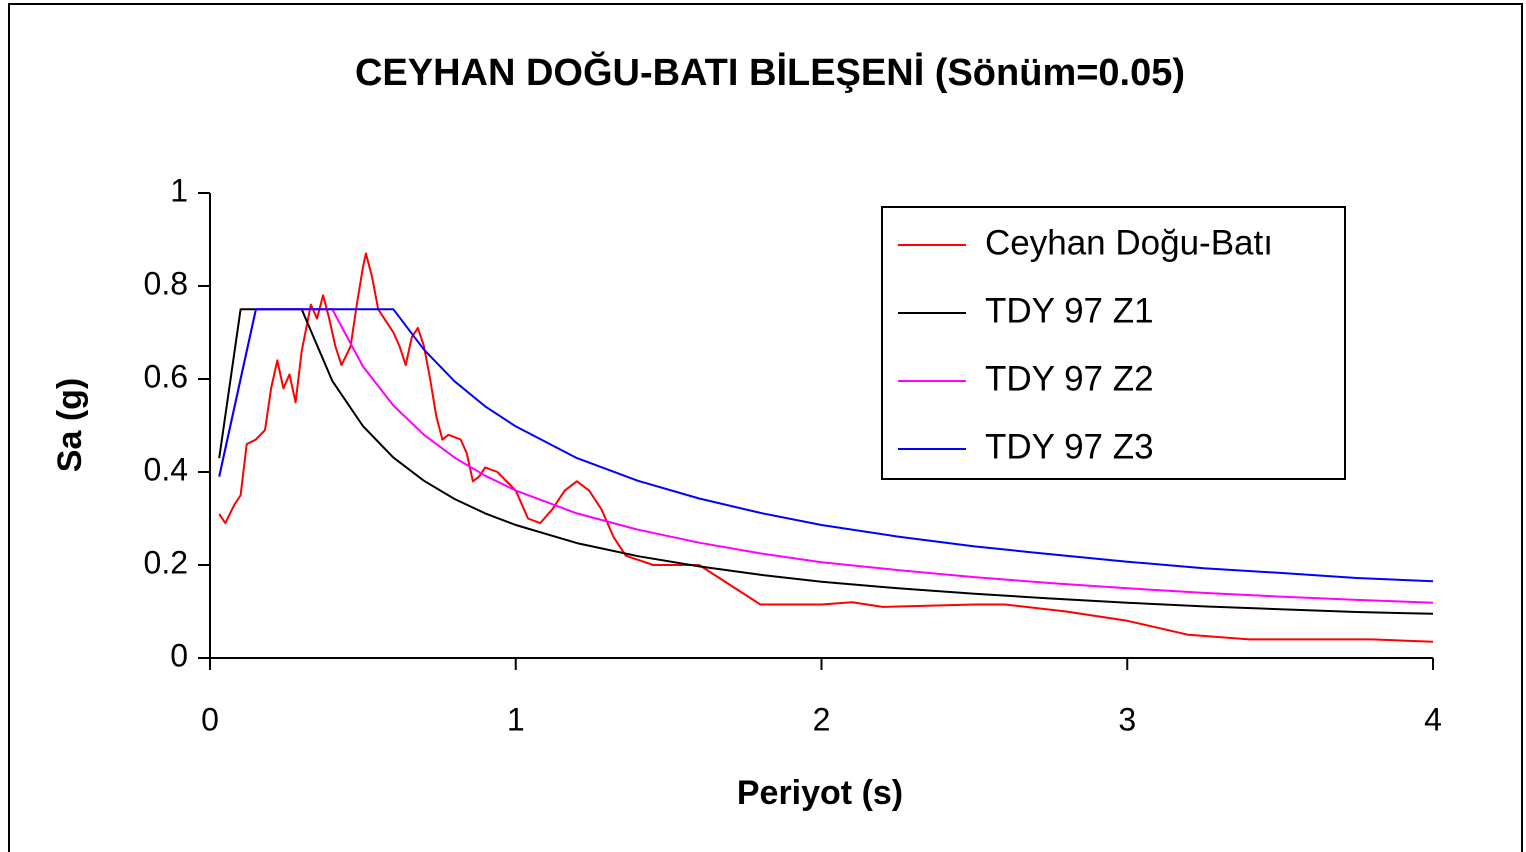 This screenshot has height=852, width=1526. I want to click on legend-label: TDY 97 Z1, so click(1069, 310).